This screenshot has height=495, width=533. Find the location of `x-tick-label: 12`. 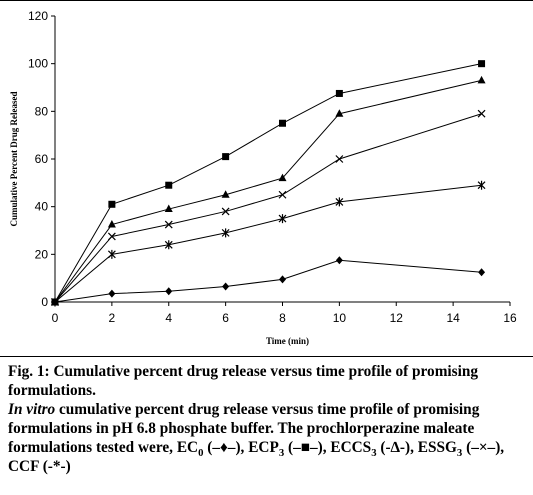

x-tick-label: 12 is located at coordinates (397, 318).